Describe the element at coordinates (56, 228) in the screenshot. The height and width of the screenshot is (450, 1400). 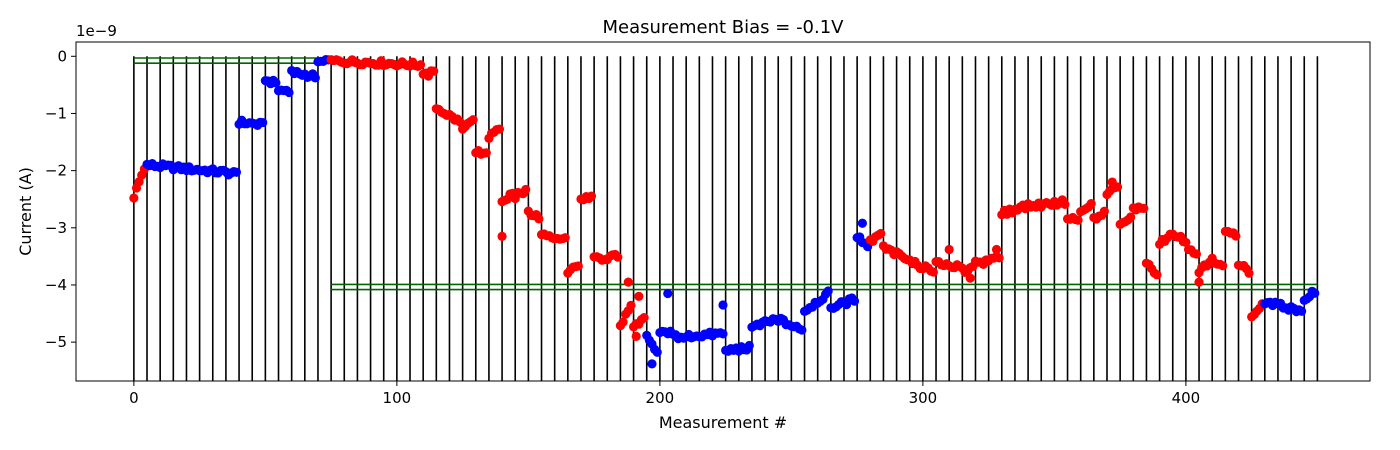
I see `y-tick-label: −3` at that location.